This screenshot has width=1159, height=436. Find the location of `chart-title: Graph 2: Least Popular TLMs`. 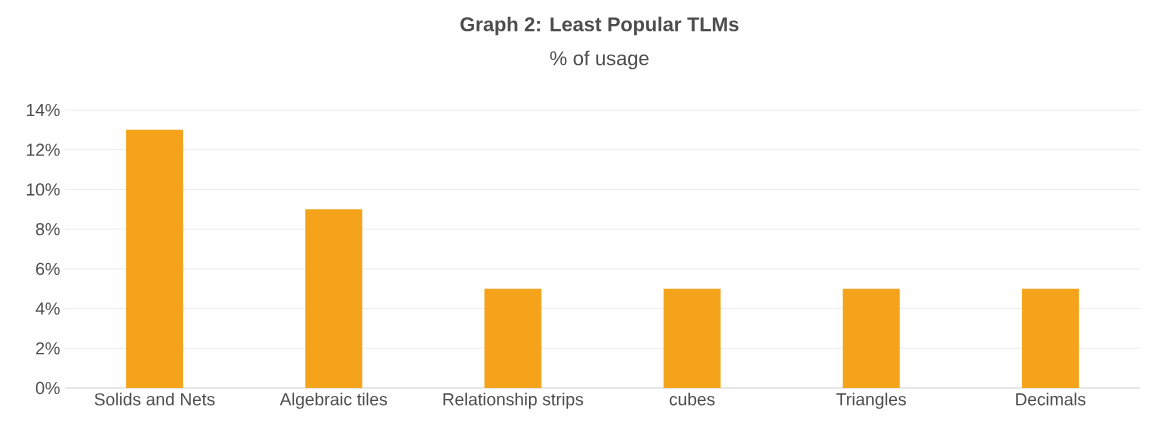

chart-title: Graph 2: Least Popular TLMs is located at coordinates (599, 26).